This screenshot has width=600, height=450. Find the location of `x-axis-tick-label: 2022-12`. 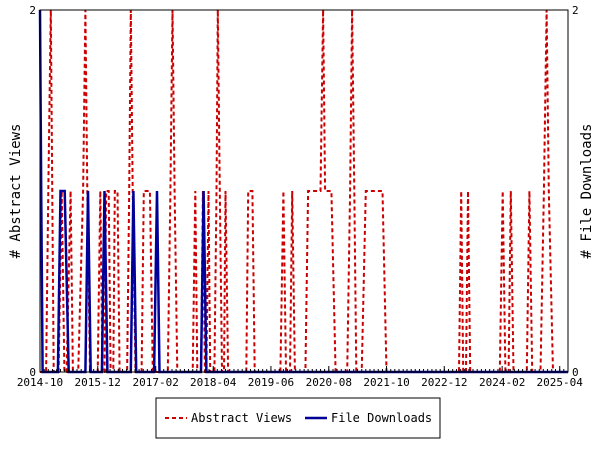

x-axis-tick-label: 2022-12 is located at coordinates (444, 382).